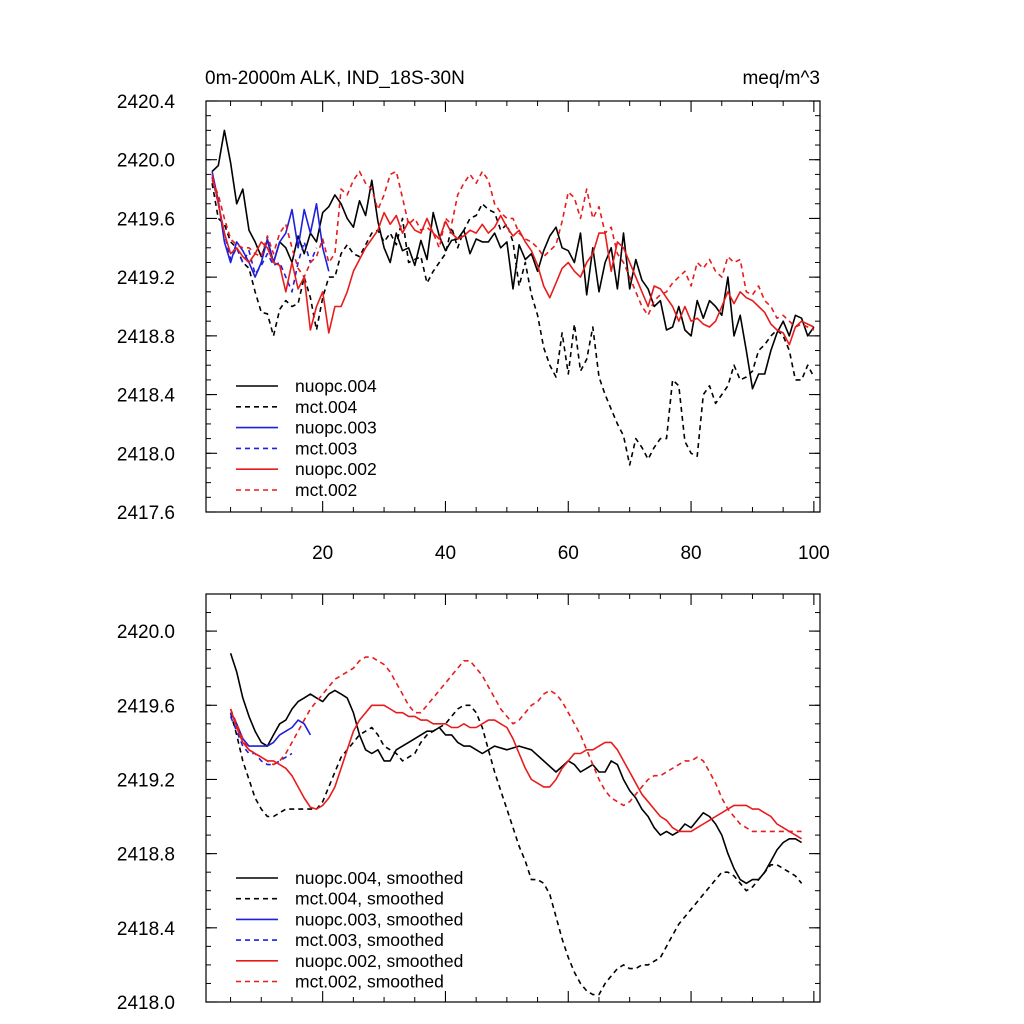 The height and width of the screenshot is (1024, 1024). What do you see at coordinates (445, 553) in the screenshot?
I see `top-x-tick-label: 40` at bounding box center [445, 553].